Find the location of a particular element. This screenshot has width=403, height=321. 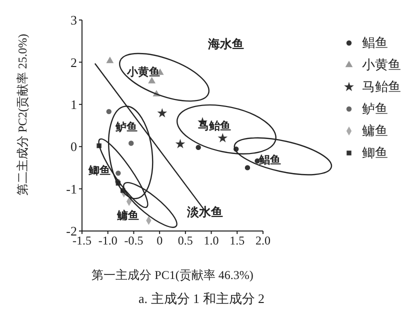

y-tick-label: 2 is located at coordinates (73, 62).